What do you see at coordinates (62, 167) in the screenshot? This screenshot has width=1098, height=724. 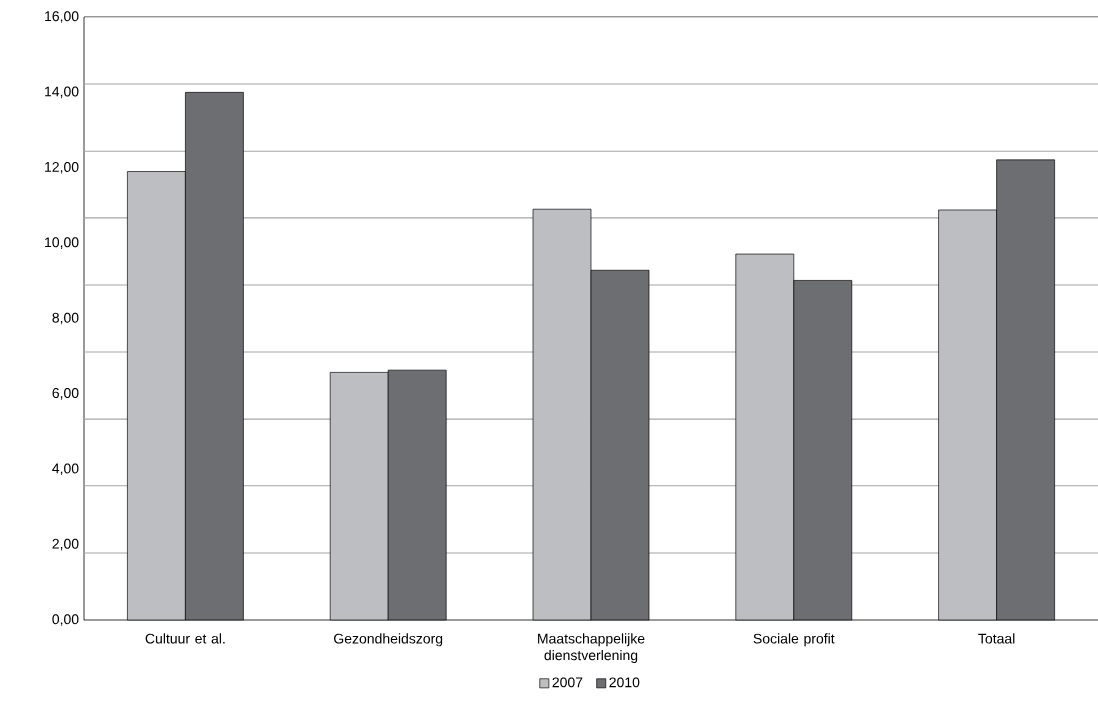 I see `y-tick-label: 12,00` at bounding box center [62, 167].